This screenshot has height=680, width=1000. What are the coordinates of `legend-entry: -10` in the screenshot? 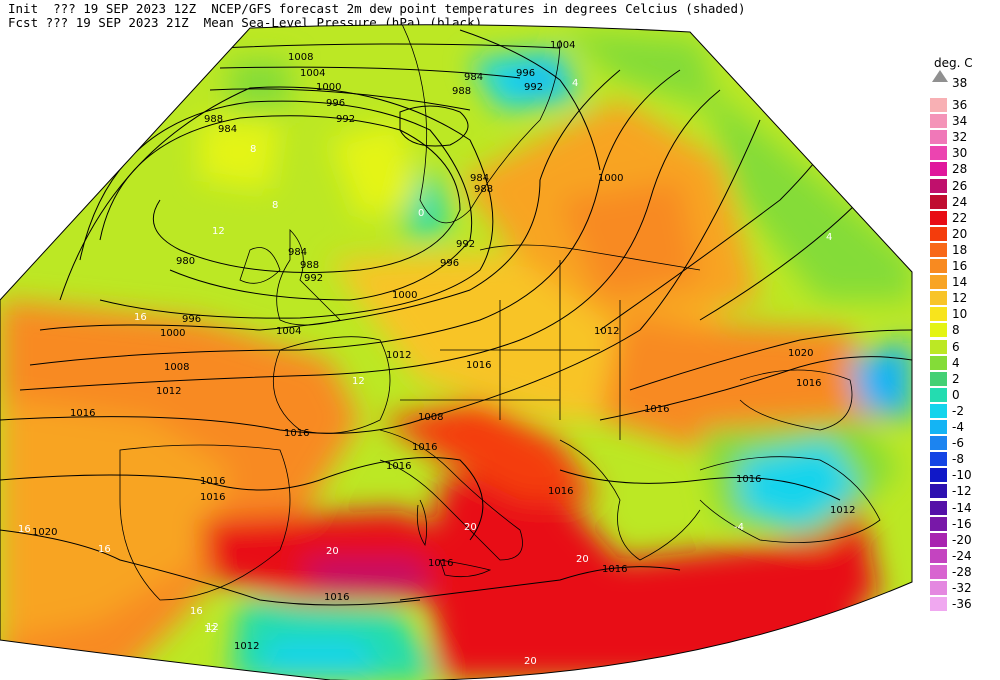 It's located at (965, 476).